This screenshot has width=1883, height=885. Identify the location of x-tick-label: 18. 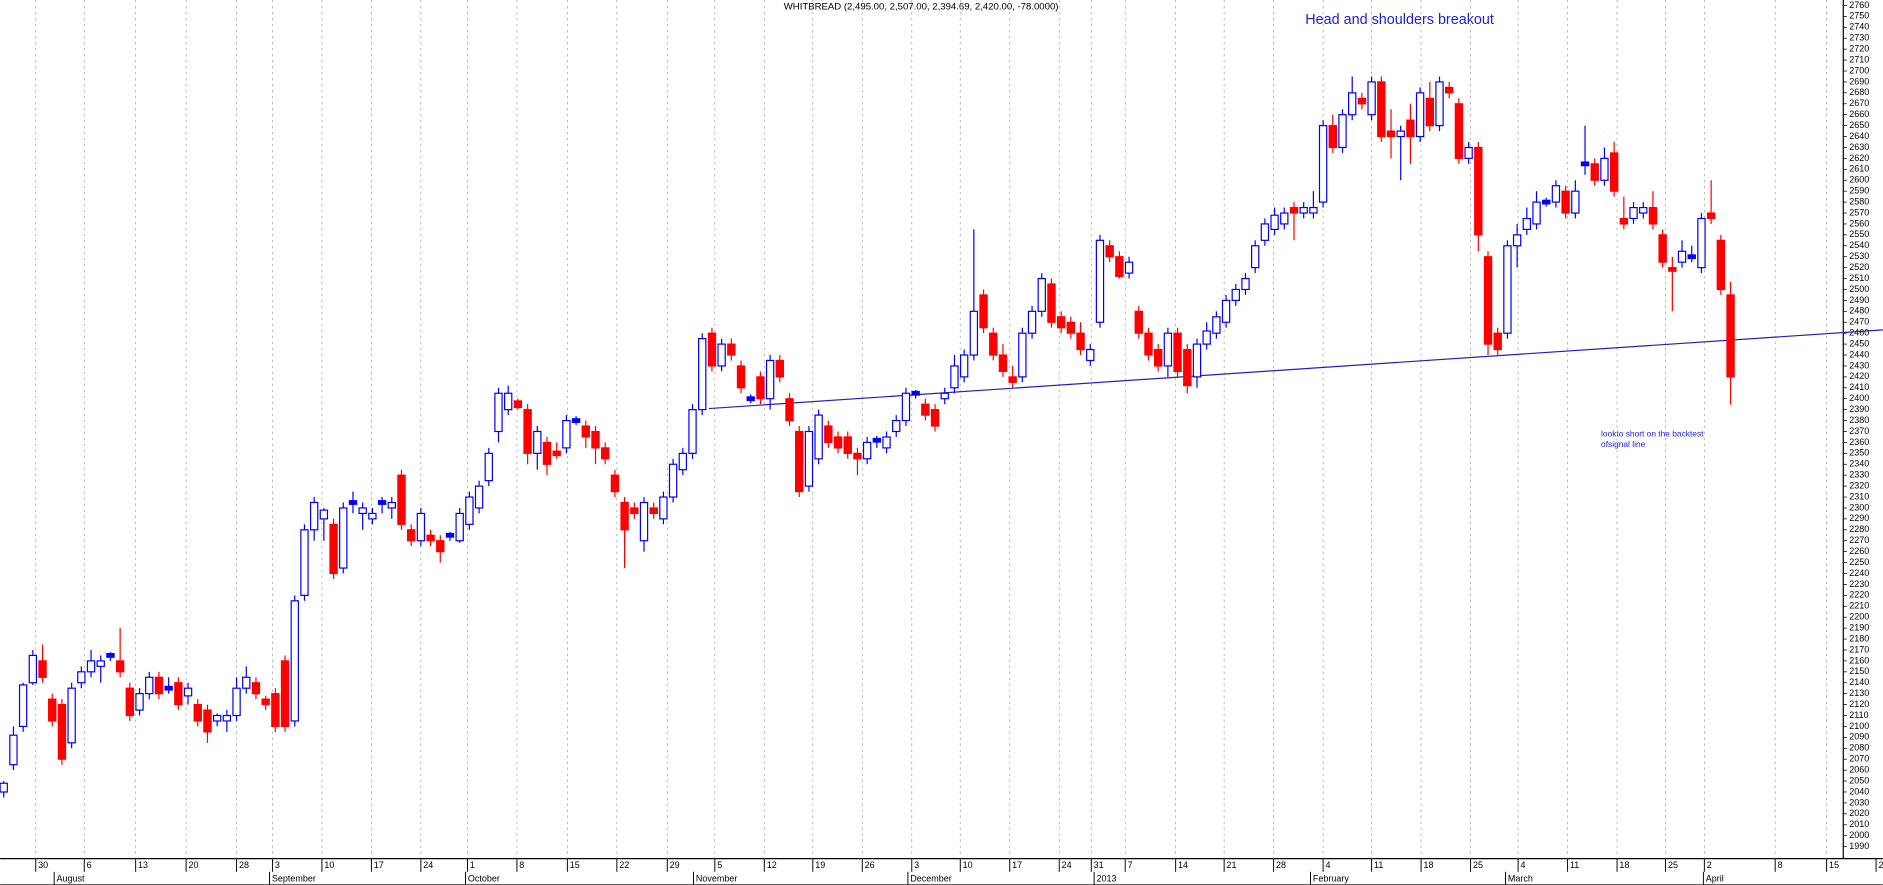
(1428, 865).